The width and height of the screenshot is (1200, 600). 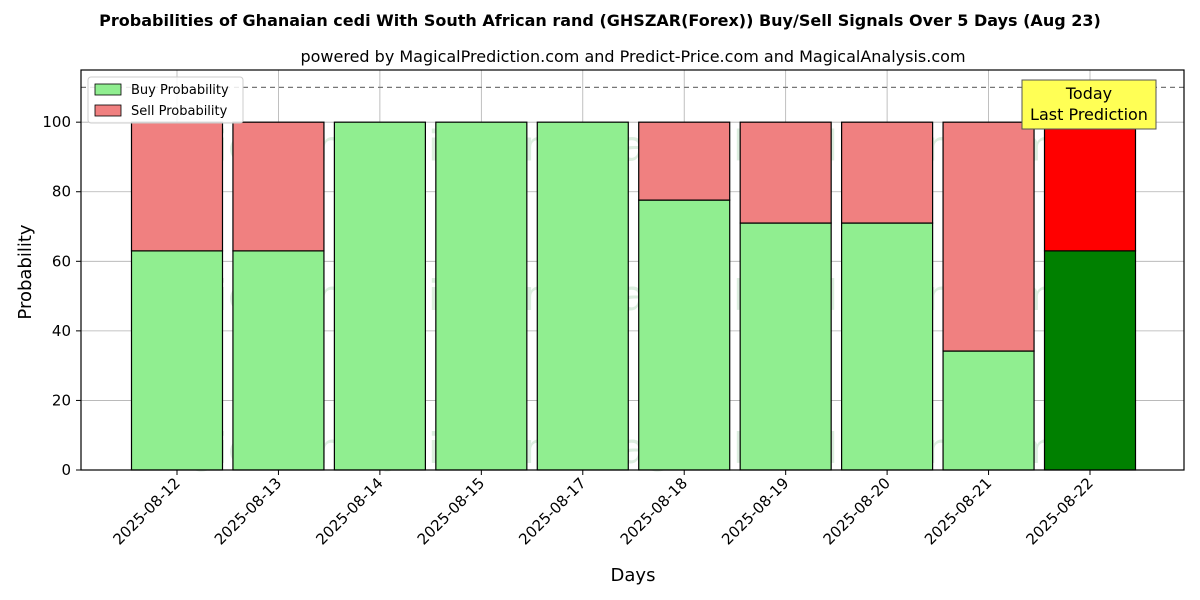 What do you see at coordinates (179, 111) in the screenshot?
I see `legend-label-sell: Sell Probability` at bounding box center [179, 111].